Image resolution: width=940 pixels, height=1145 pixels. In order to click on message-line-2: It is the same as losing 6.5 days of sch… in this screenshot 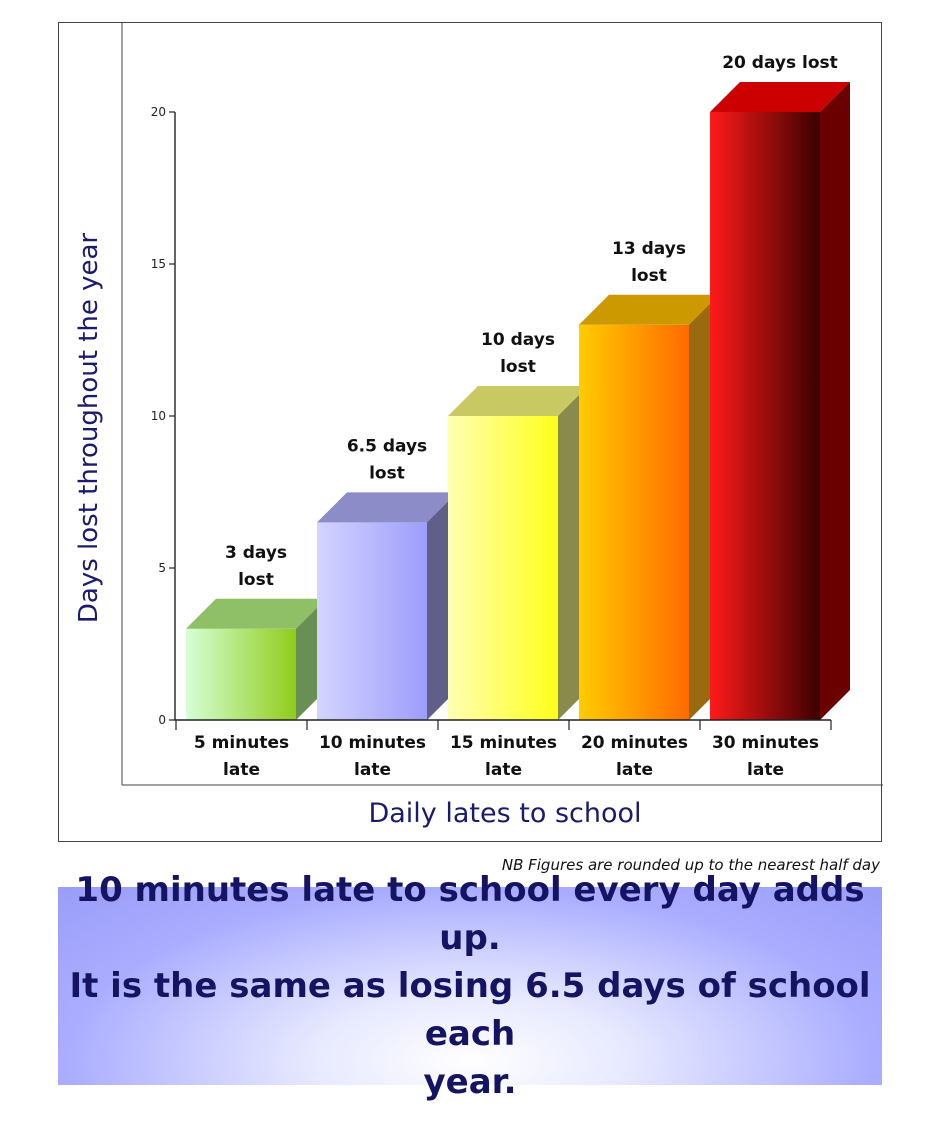, I will do `click(470, 1010)`.